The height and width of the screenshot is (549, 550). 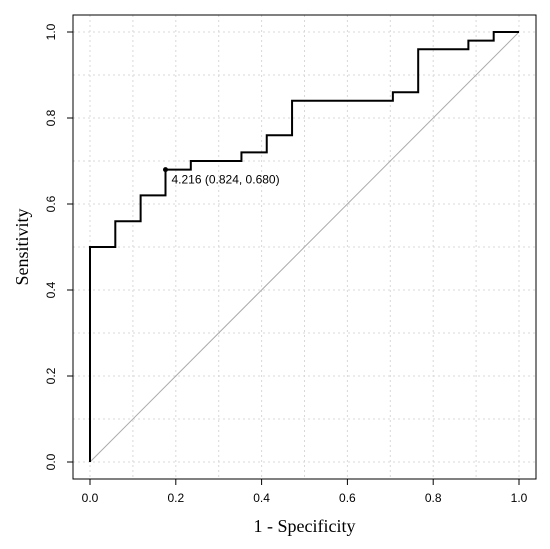 What do you see at coordinates (51, 289) in the screenshot?
I see `y-tick-label: 0.4` at bounding box center [51, 289].